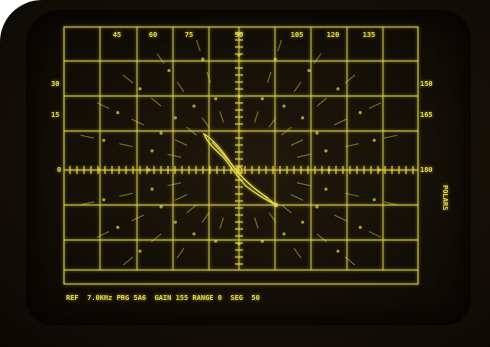  Describe the element at coordinates (55, 84) in the screenshot. I see `left-label-30: 30` at that location.